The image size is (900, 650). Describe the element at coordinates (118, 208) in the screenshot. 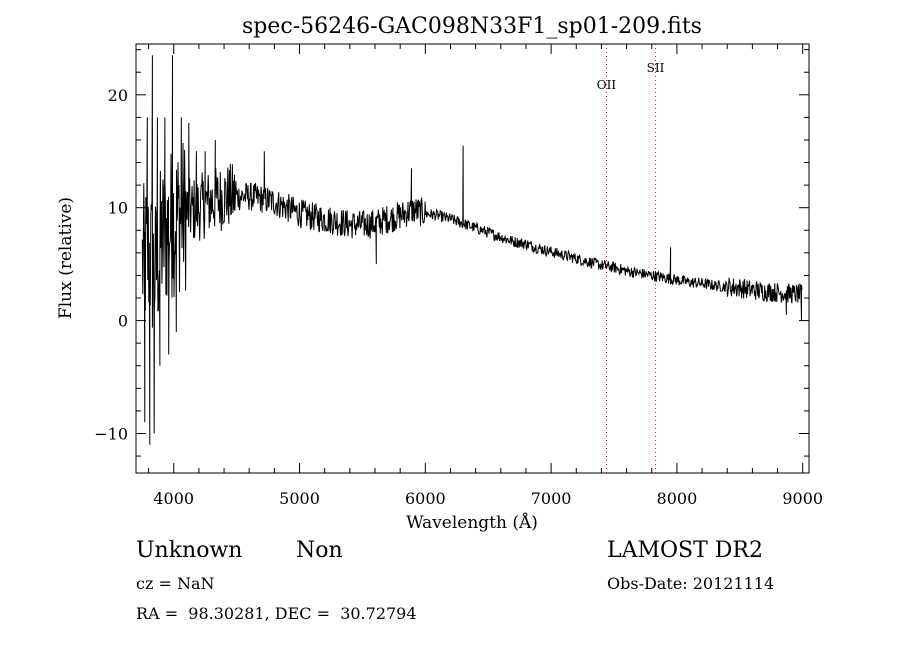

I see `y-tick-label: 10` at that location.